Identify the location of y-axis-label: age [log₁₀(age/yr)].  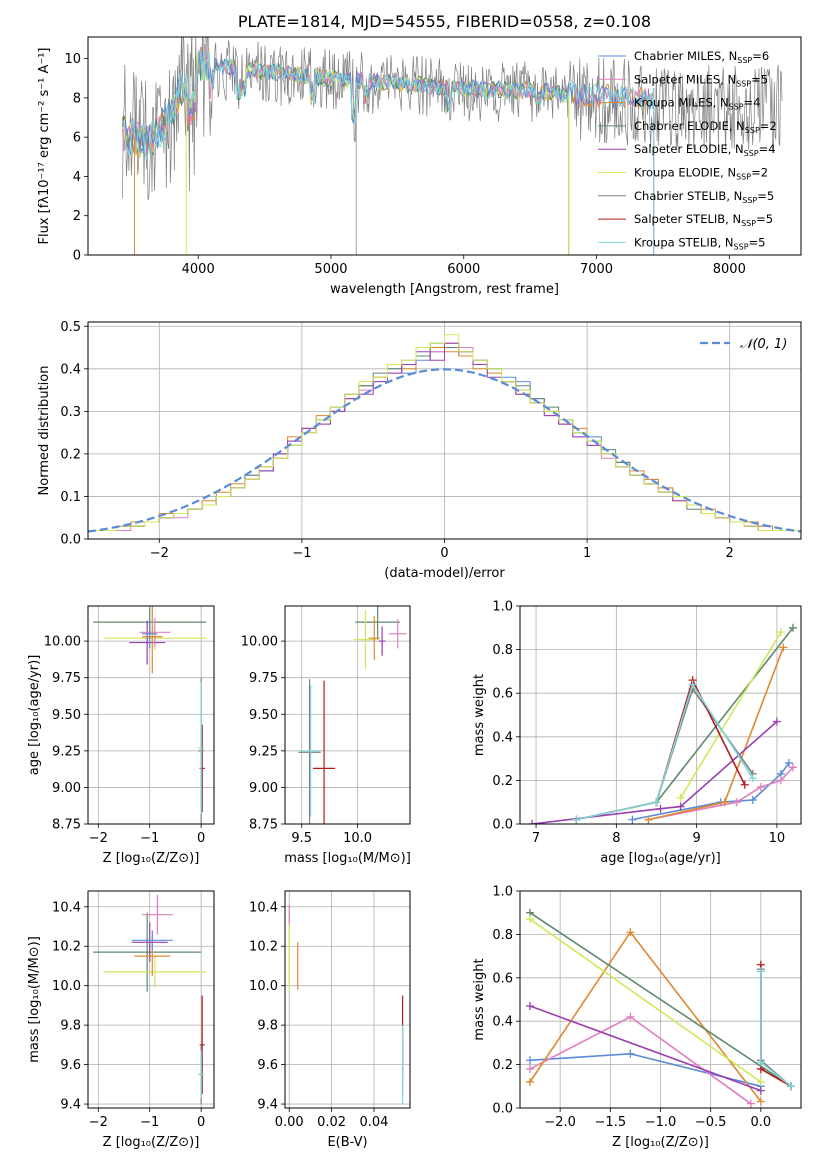
(34, 715).